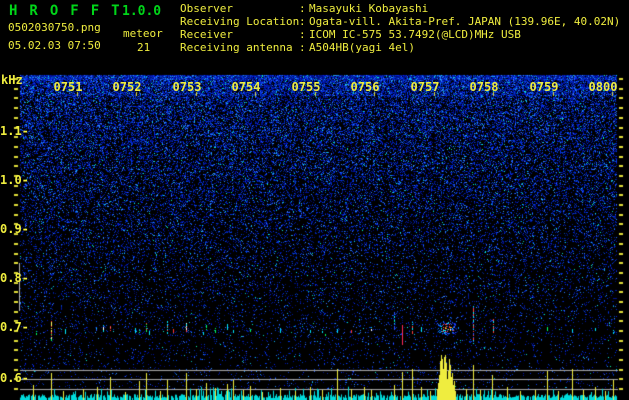 Image resolution: width=629 pixels, height=400 pixels. Describe the element at coordinates (14, 180) in the screenshot. I see `freq-axis-label: 1.0-` at that location.